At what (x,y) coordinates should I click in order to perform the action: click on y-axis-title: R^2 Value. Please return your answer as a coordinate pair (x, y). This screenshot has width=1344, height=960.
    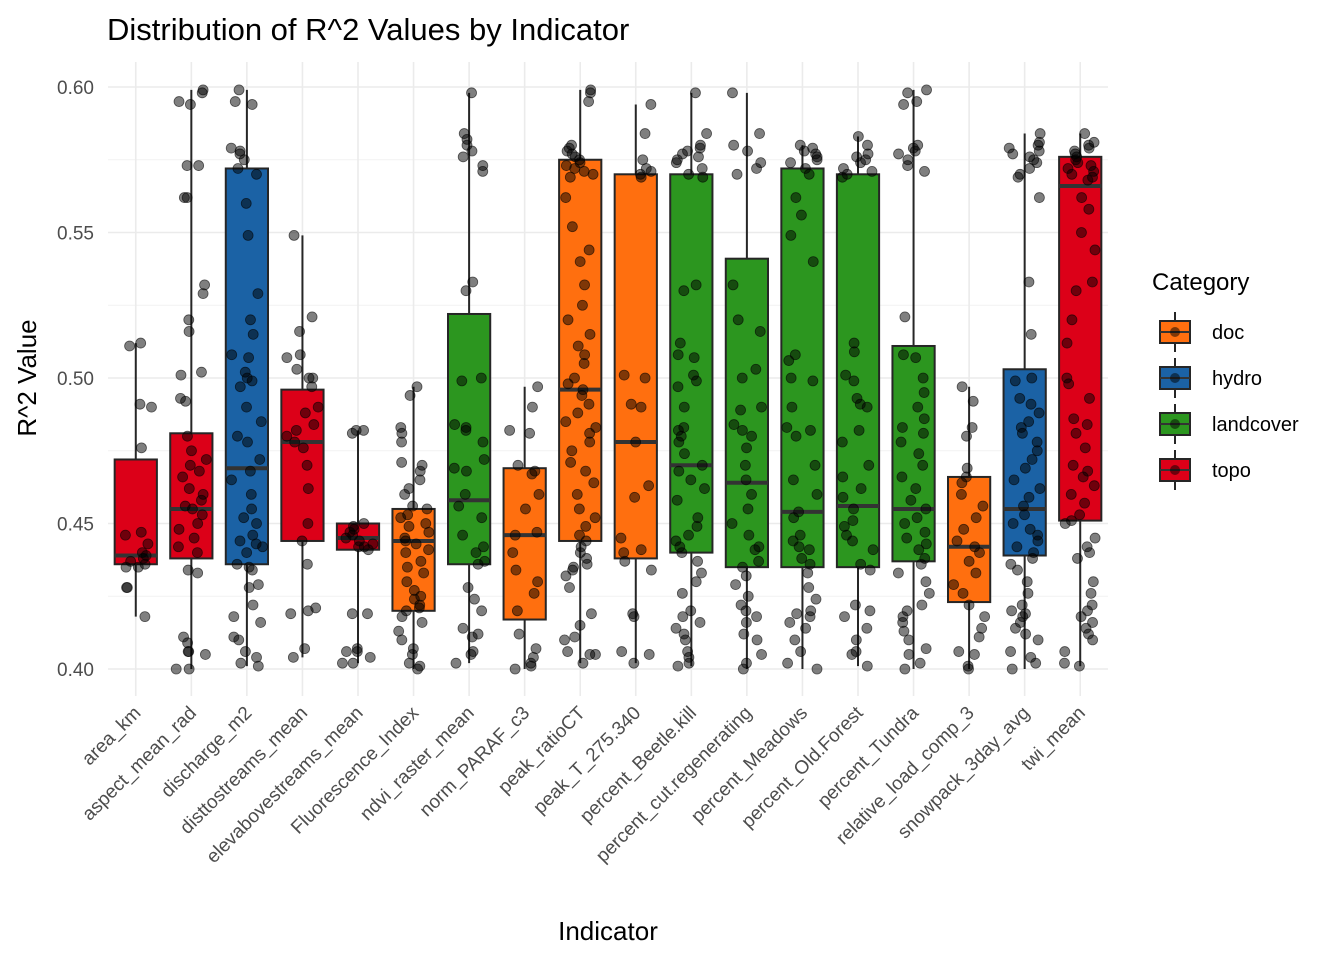
    Looking at the image, I should click on (27, 377).